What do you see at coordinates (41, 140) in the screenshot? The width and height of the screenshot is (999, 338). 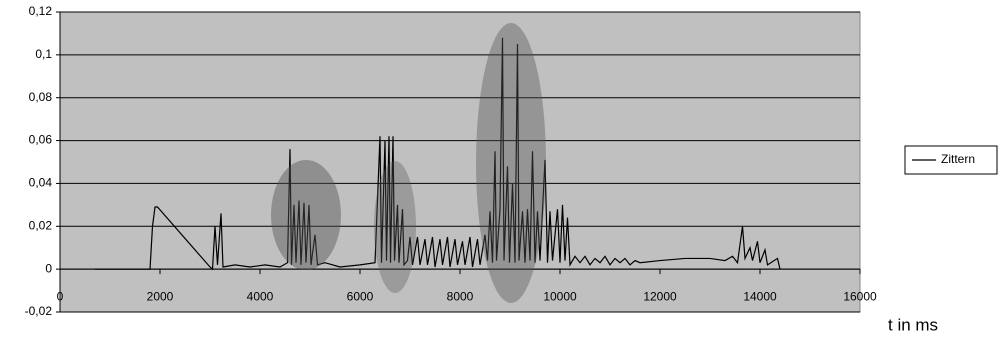 I see `y-tick-label: 0,06` at bounding box center [41, 140].